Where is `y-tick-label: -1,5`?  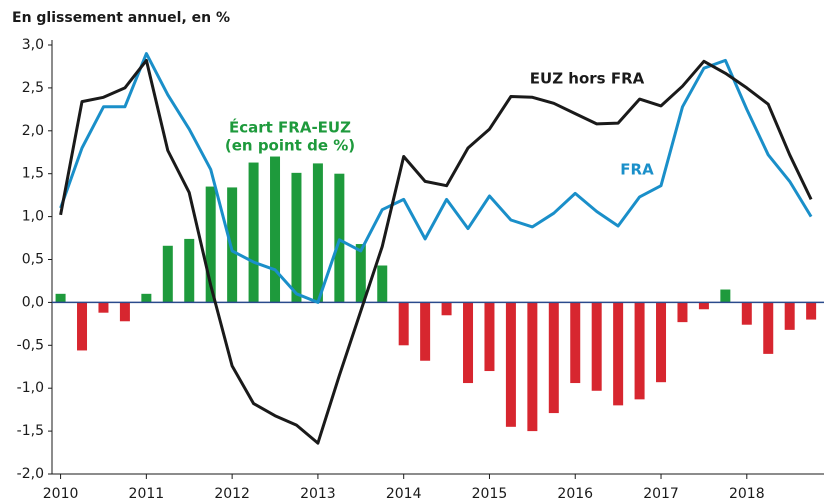
y-tick-label: -1,5 is located at coordinates (30, 431).